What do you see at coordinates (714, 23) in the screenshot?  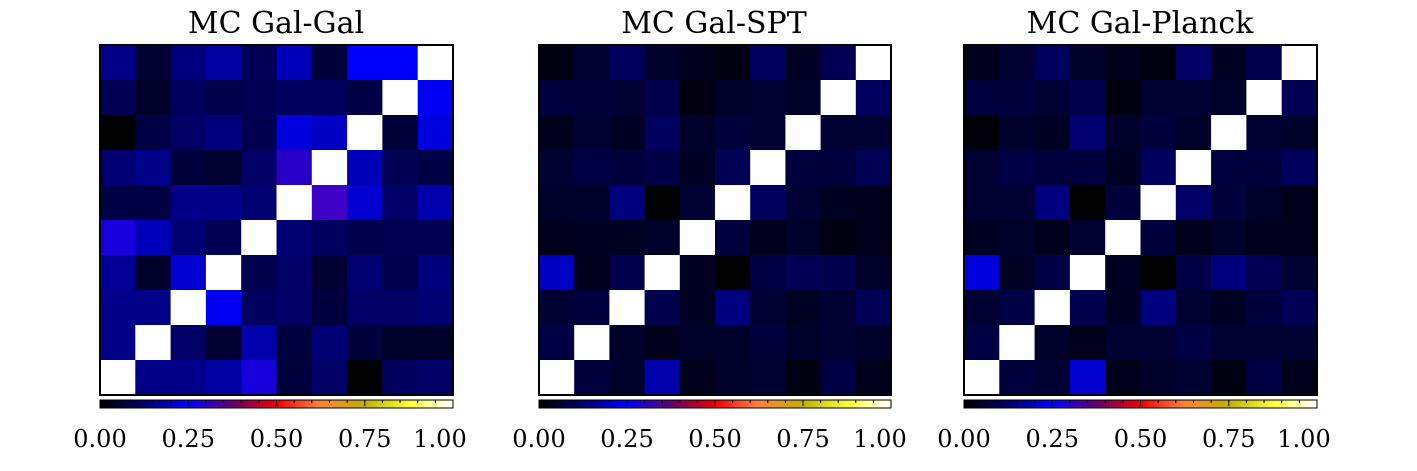 I see `panel-title: MC Gal-SPT` at bounding box center [714, 23].